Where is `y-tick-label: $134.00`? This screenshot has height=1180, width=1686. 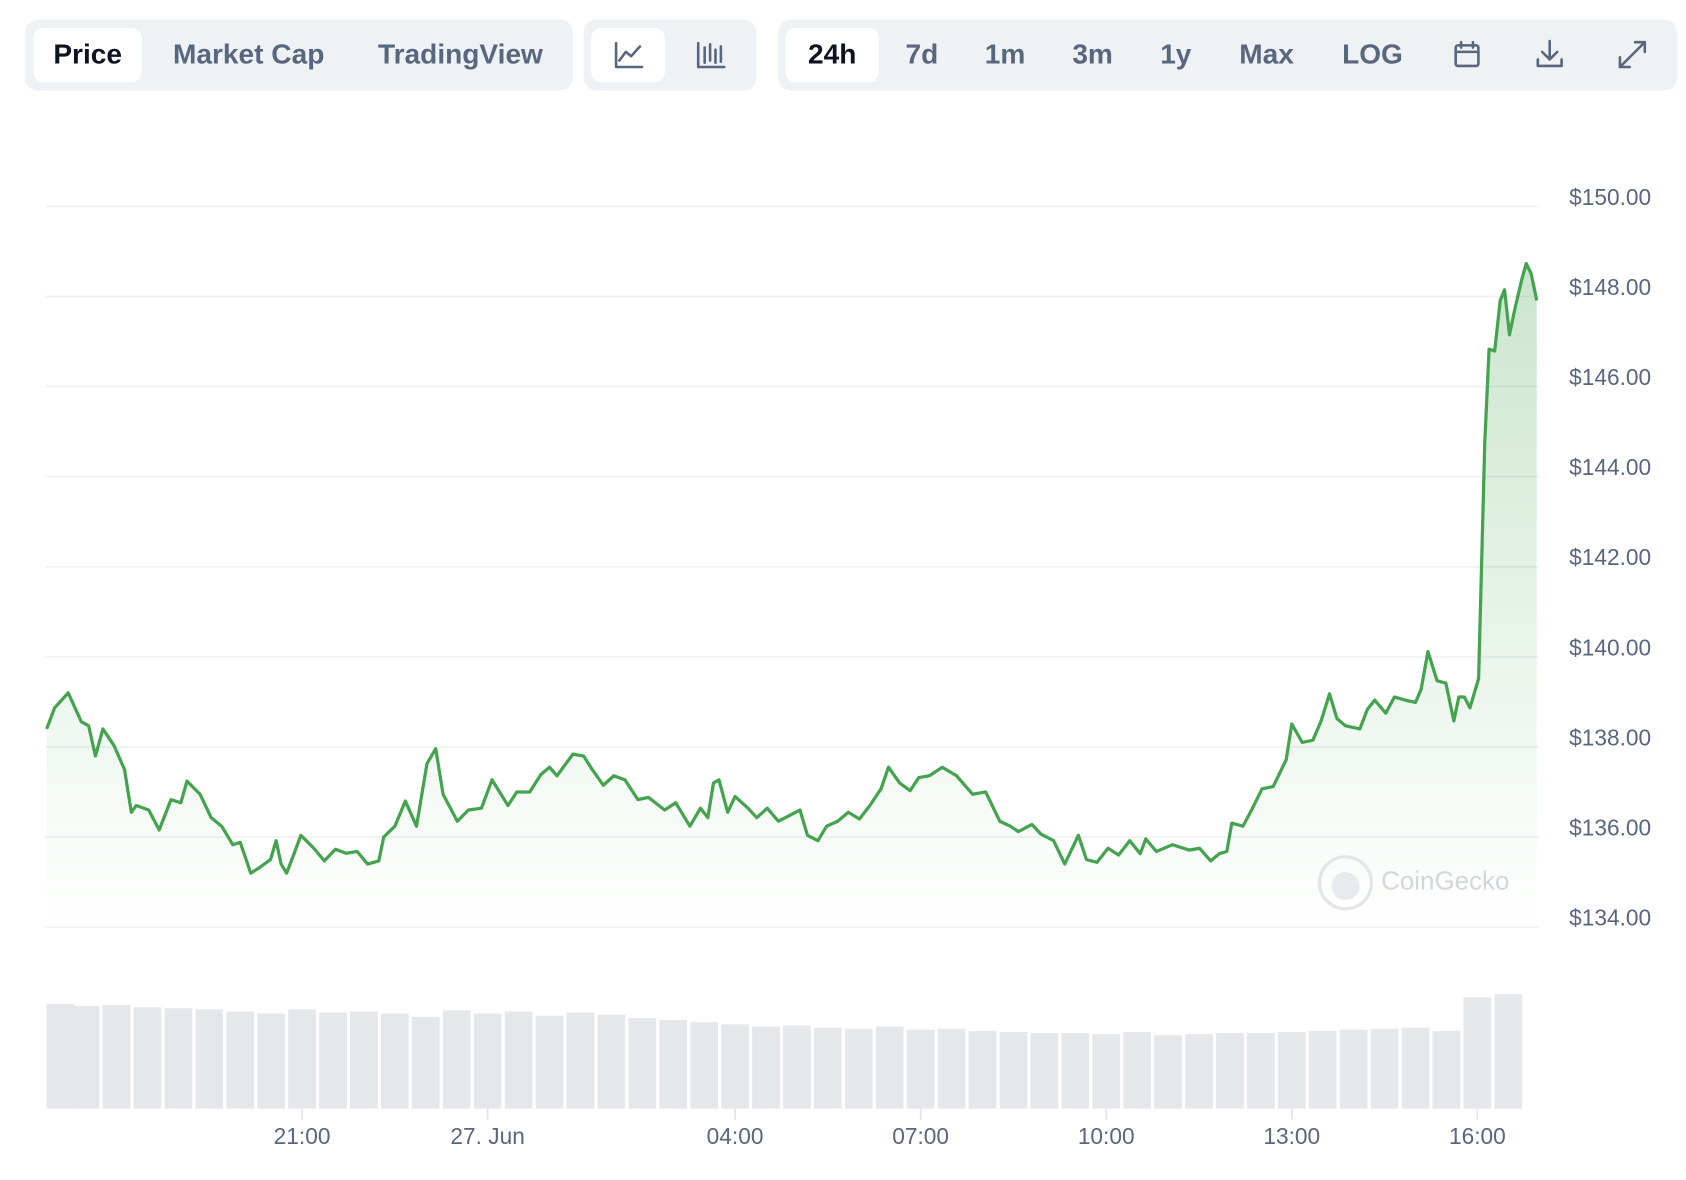
y-tick-label: $134.00 is located at coordinates (1610, 918).